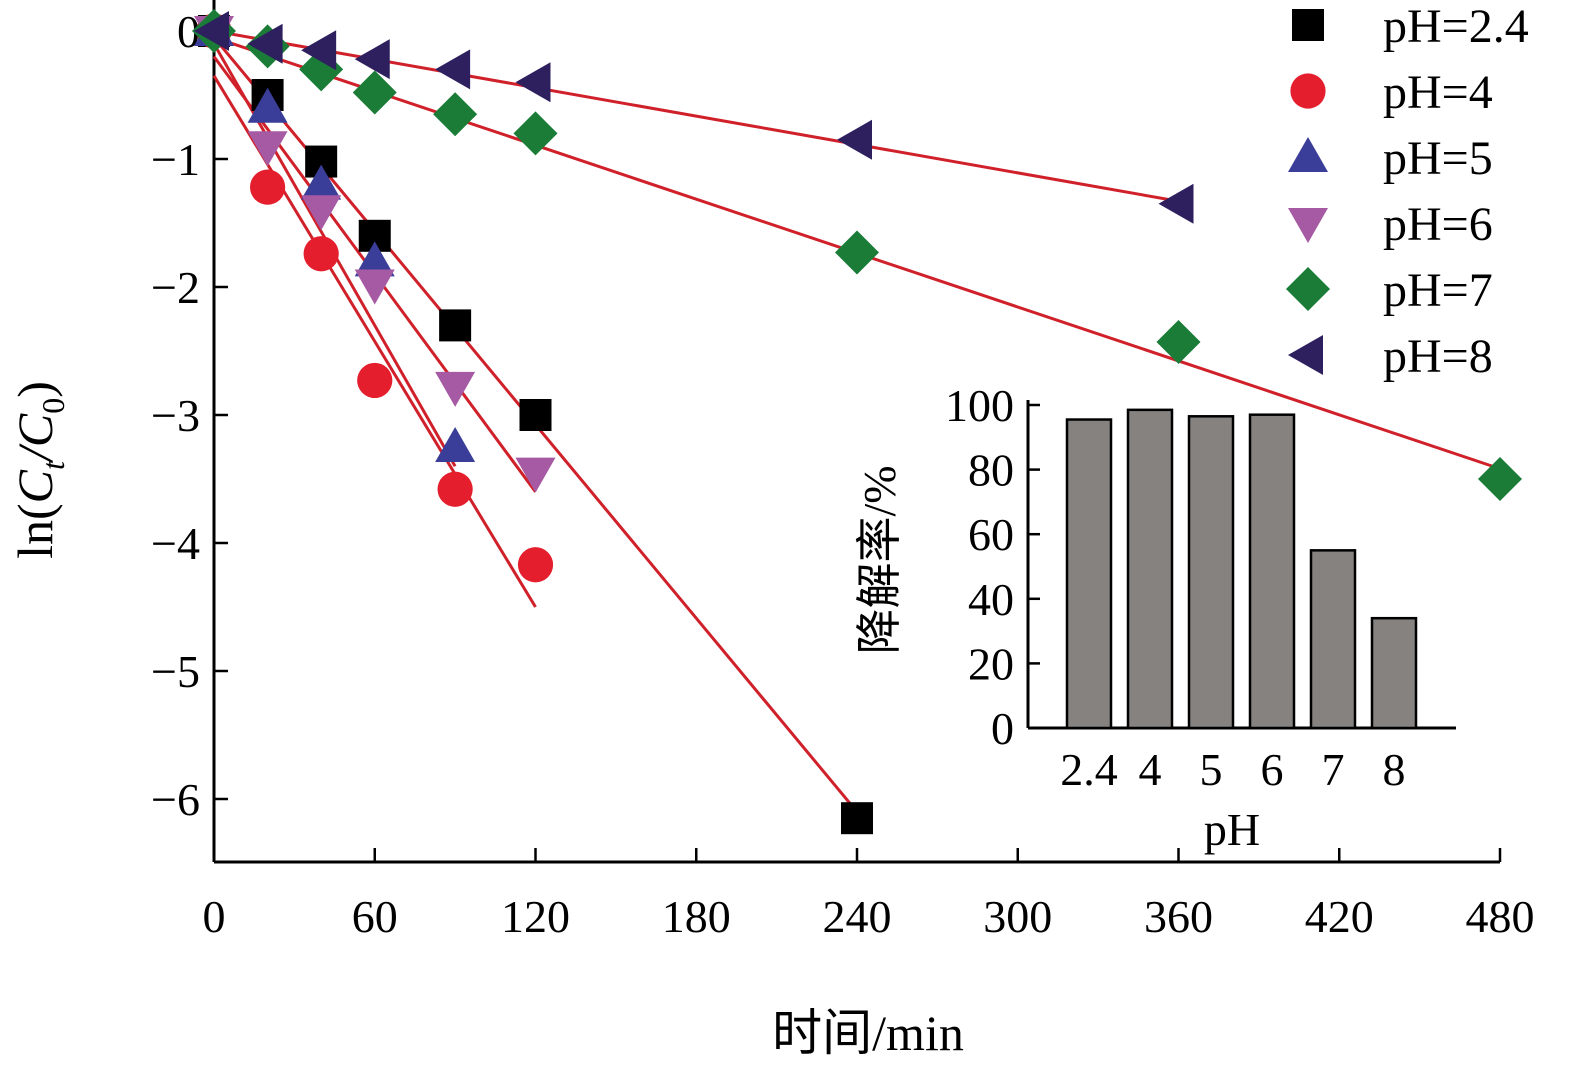  Describe the element at coordinates (35, 453) in the screenshot. I see `y-axis-label-part: /` at that location.